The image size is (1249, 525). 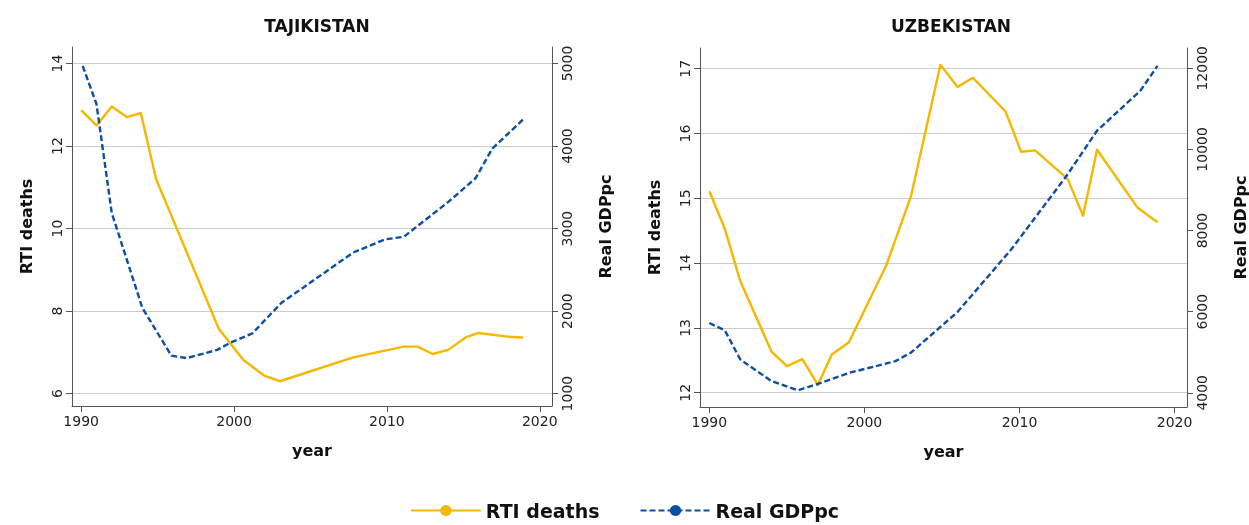 What do you see at coordinates (951, 25) in the screenshot?
I see `chart-title: UZBEKISTAN` at bounding box center [951, 25].